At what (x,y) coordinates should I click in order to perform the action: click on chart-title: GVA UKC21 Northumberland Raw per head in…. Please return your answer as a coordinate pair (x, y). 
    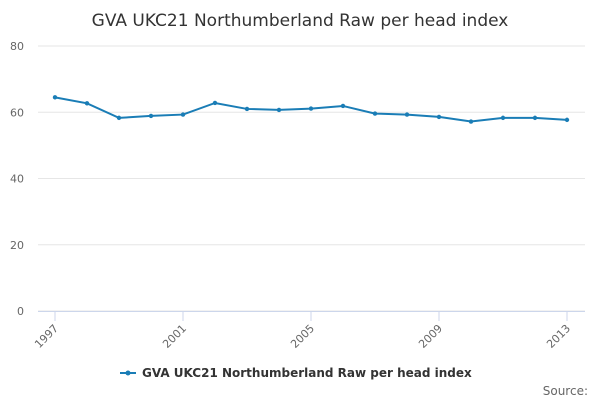
    Looking at the image, I should click on (300, 21).